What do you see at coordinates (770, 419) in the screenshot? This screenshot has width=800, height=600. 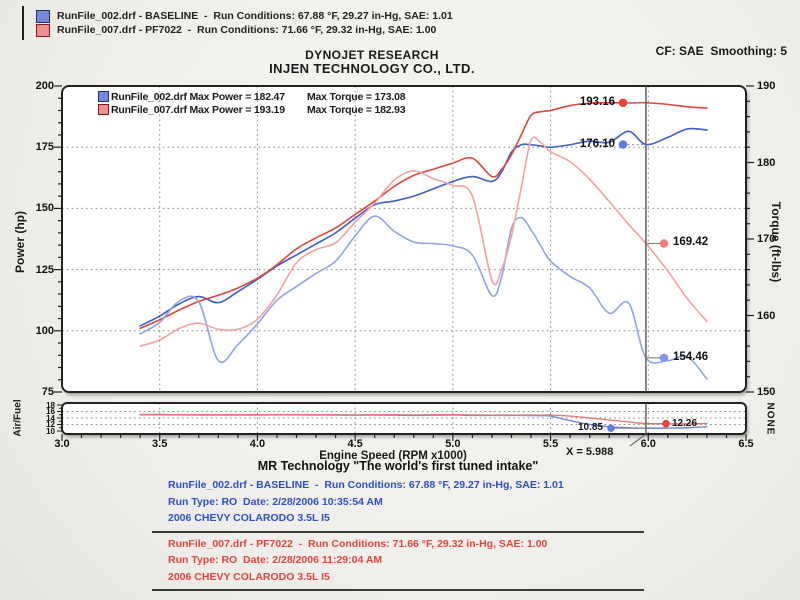 I see `airfuel-right-label: NONE` at bounding box center [770, 419].